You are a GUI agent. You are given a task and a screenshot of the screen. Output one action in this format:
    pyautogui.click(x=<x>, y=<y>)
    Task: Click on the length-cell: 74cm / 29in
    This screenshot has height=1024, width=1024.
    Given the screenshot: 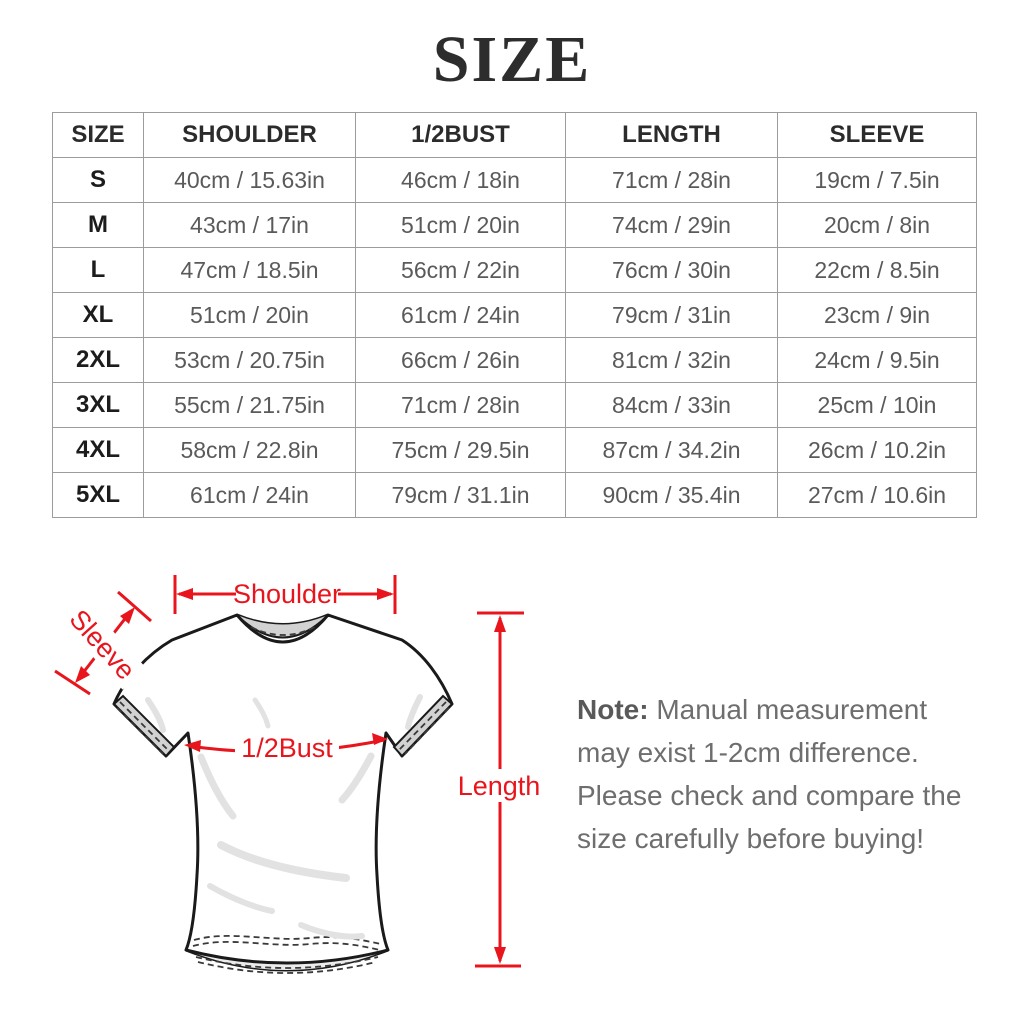 What is the action you would take?
    pyautogui.click(x=671, y=225)
    